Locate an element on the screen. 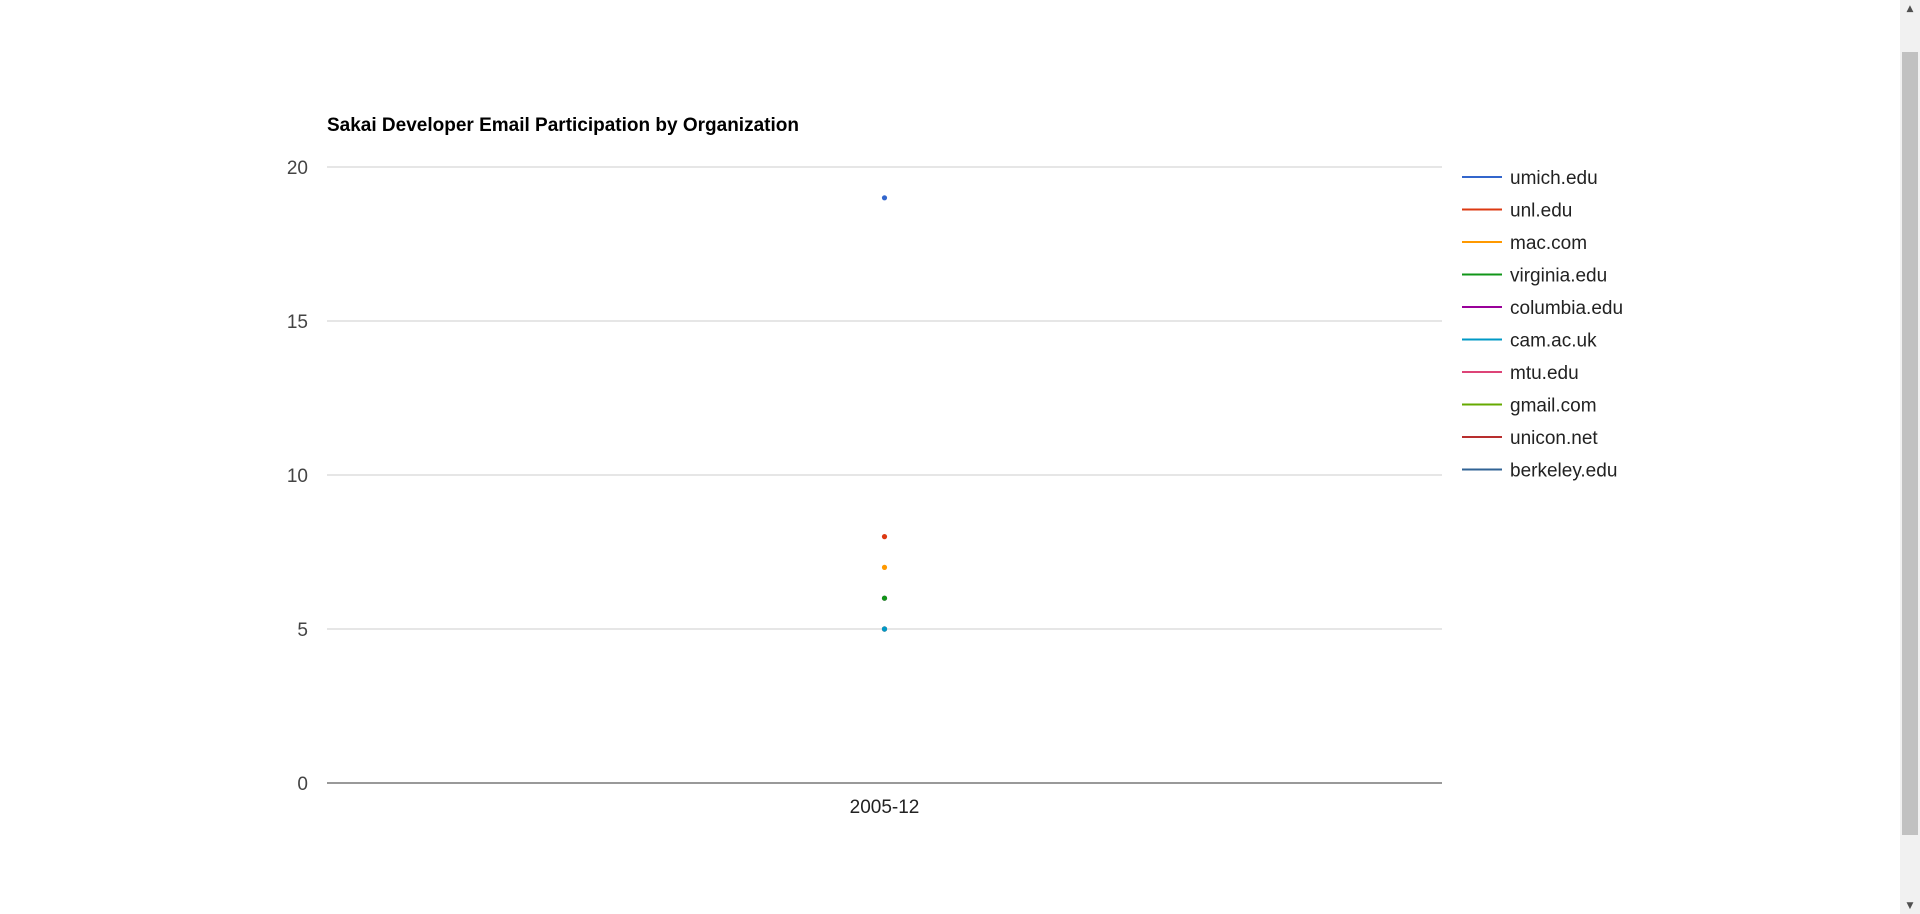 The height and width of the screenshot is (914, 1920). legend-item-unl-edu: unl.edu is located at coordinates (1517, 211).